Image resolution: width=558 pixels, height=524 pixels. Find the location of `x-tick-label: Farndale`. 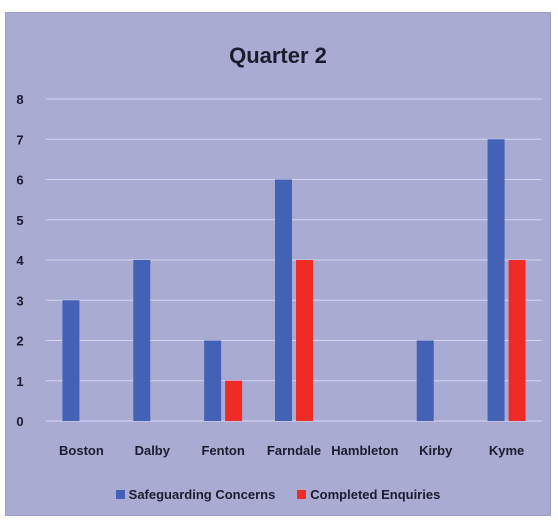

x-tick-label: Farndale is located at coordinates (294, 450).